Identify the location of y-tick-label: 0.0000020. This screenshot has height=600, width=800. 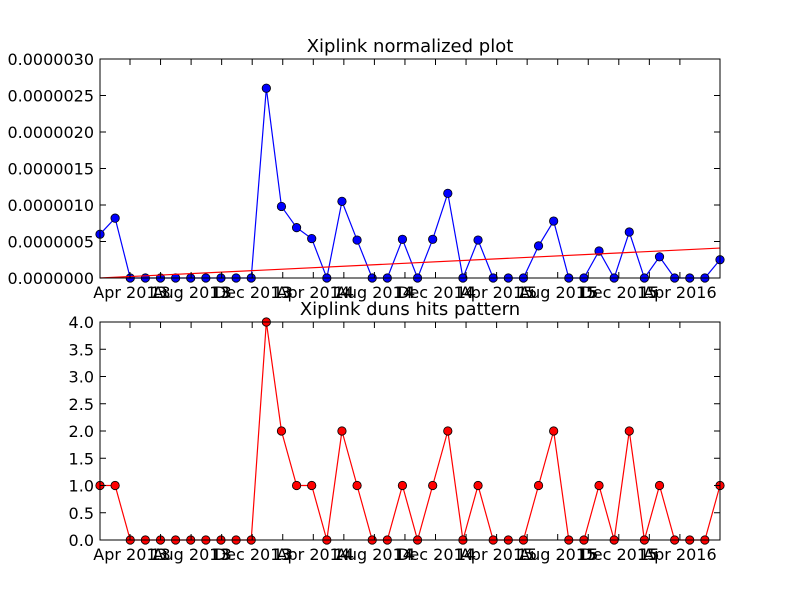
(50, 132).